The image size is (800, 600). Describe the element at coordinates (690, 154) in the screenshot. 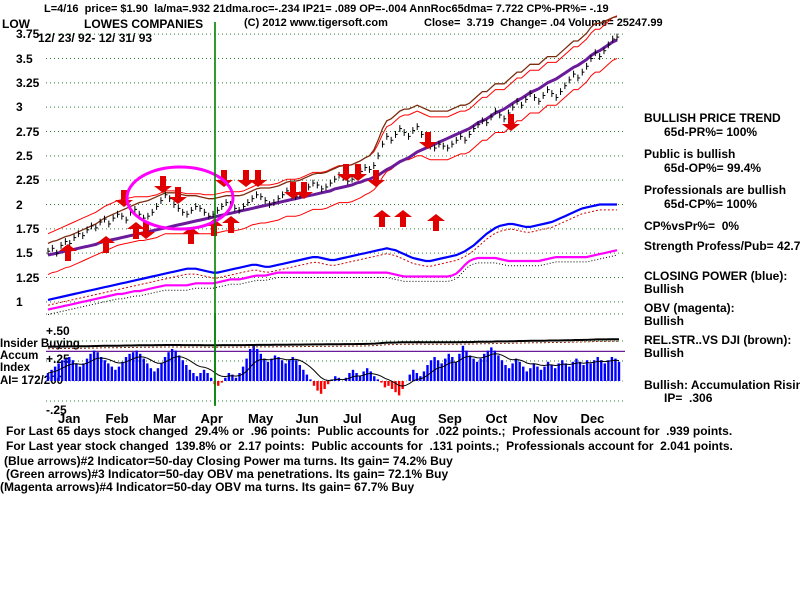

I see `public-title: Public is bullish` at that location.